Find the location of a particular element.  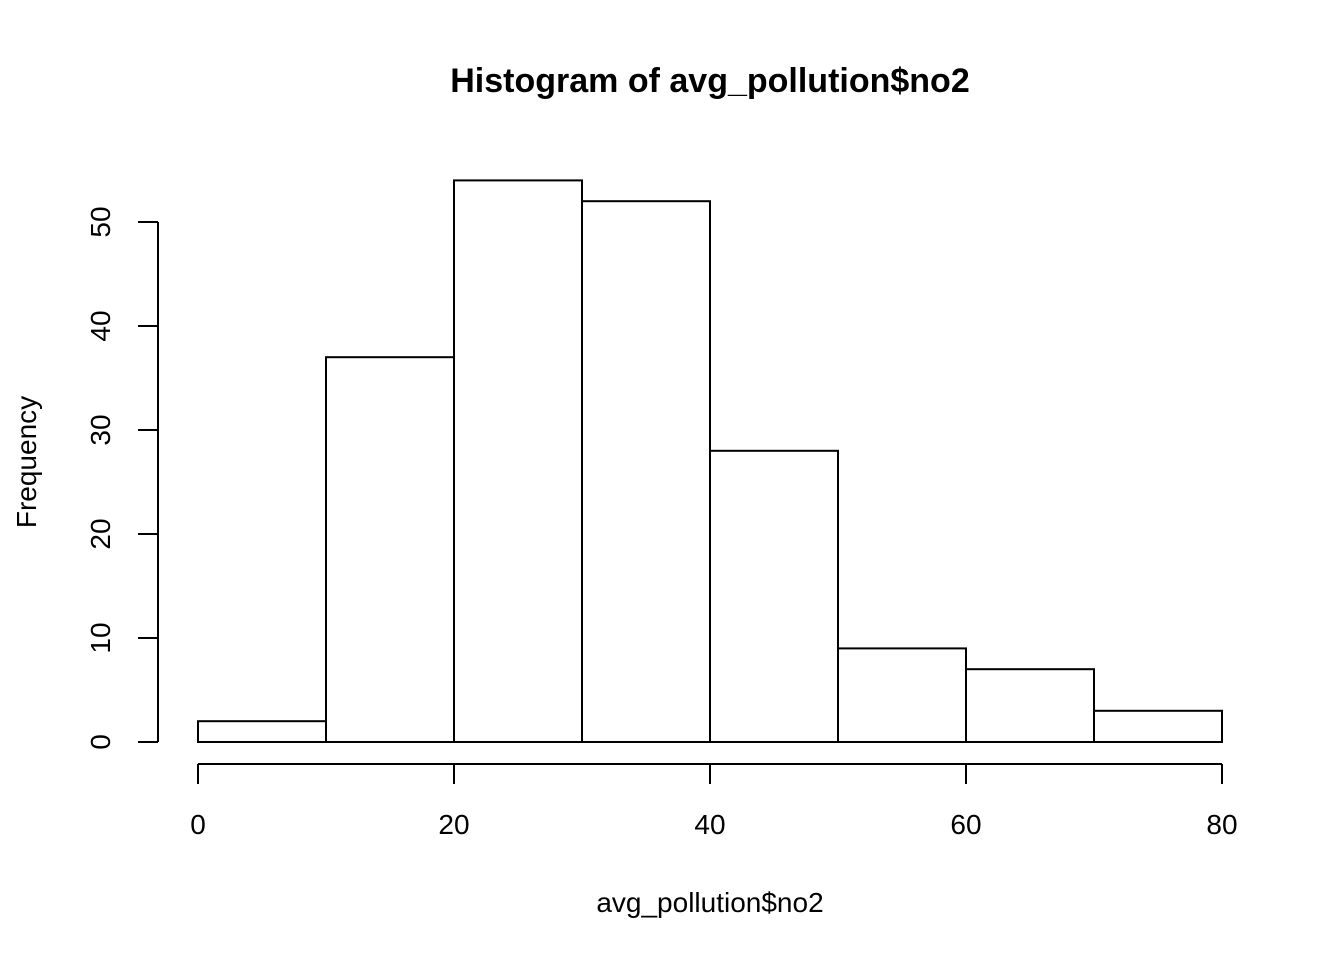

x-axis: 0 20 40 60 80 is located at coordinates (714, 801).